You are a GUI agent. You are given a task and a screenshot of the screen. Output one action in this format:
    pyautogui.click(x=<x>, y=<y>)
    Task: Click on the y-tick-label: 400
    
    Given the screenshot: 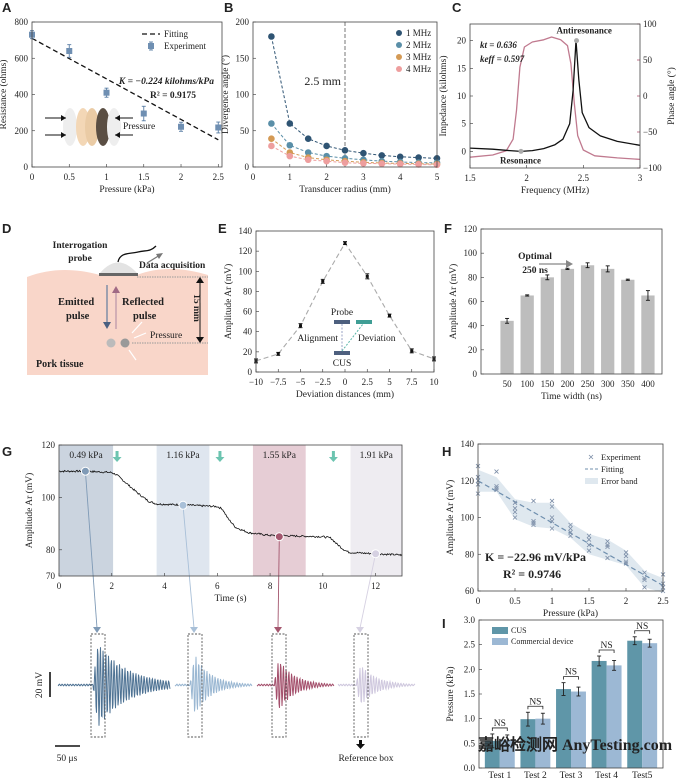 What is the action you would take?
    pyautogui.click(x=22, y=95)
    